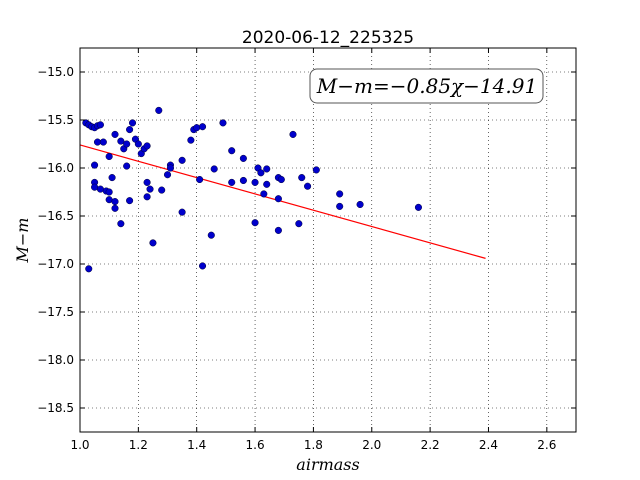 This screenshot has height=480, width=640. What do you see at coordinates (55, 264) in the screenshot?
I see `y-tick-label: −17.0` at bounding box center [55, 264].